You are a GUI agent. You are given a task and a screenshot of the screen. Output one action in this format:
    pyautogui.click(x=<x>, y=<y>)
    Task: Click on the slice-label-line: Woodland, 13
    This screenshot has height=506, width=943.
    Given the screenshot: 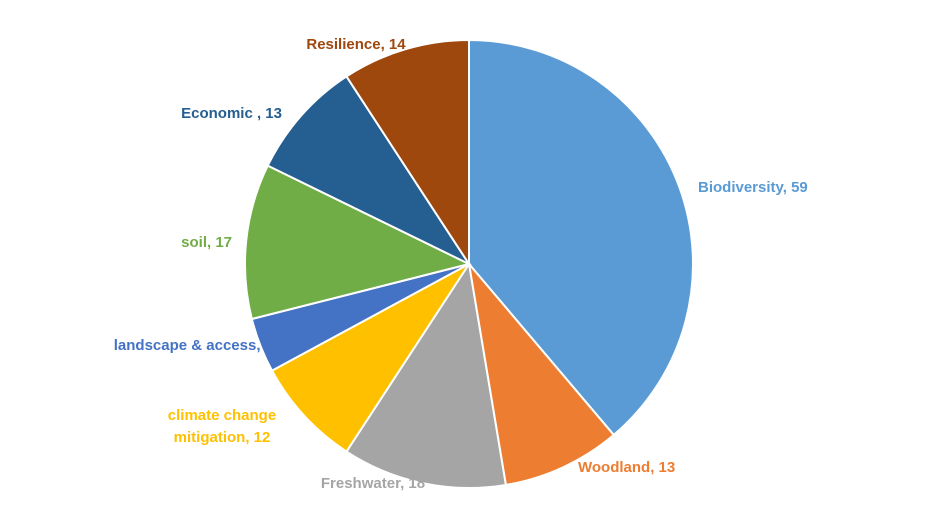 What is the action you would take?
    pyautogui.click(x=626, y=467)
    